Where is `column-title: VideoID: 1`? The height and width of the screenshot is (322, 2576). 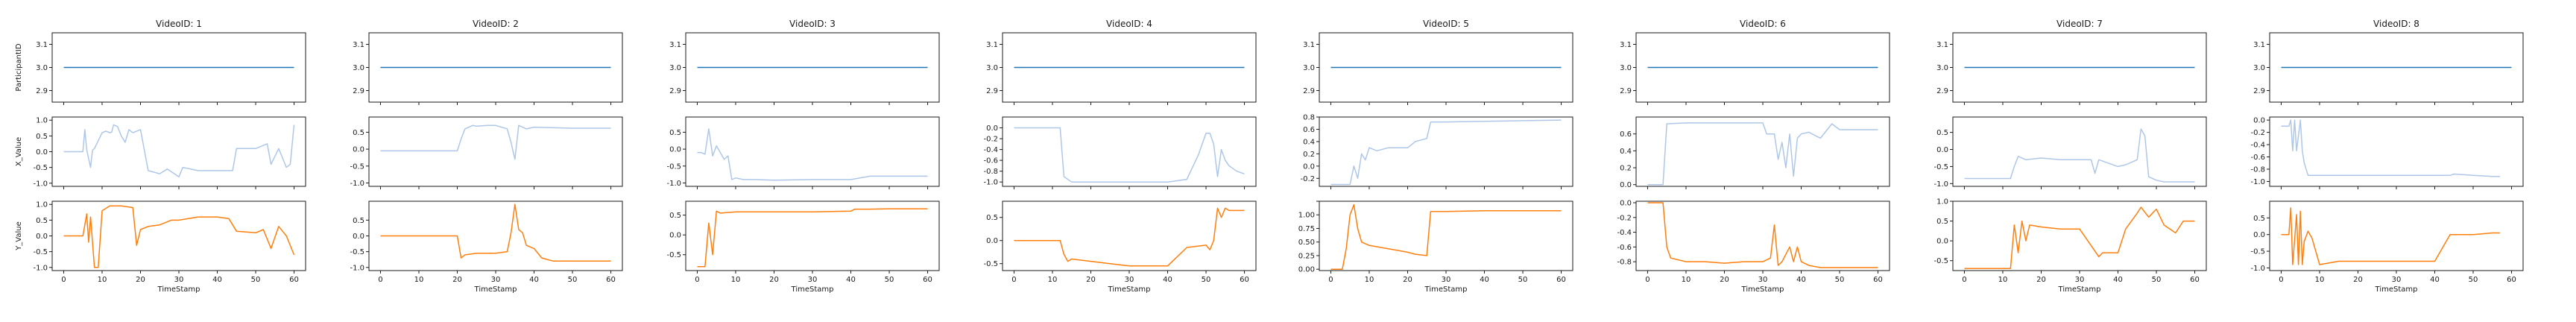
column-title: VideoID: 1 is located at coordinates (179, 24).